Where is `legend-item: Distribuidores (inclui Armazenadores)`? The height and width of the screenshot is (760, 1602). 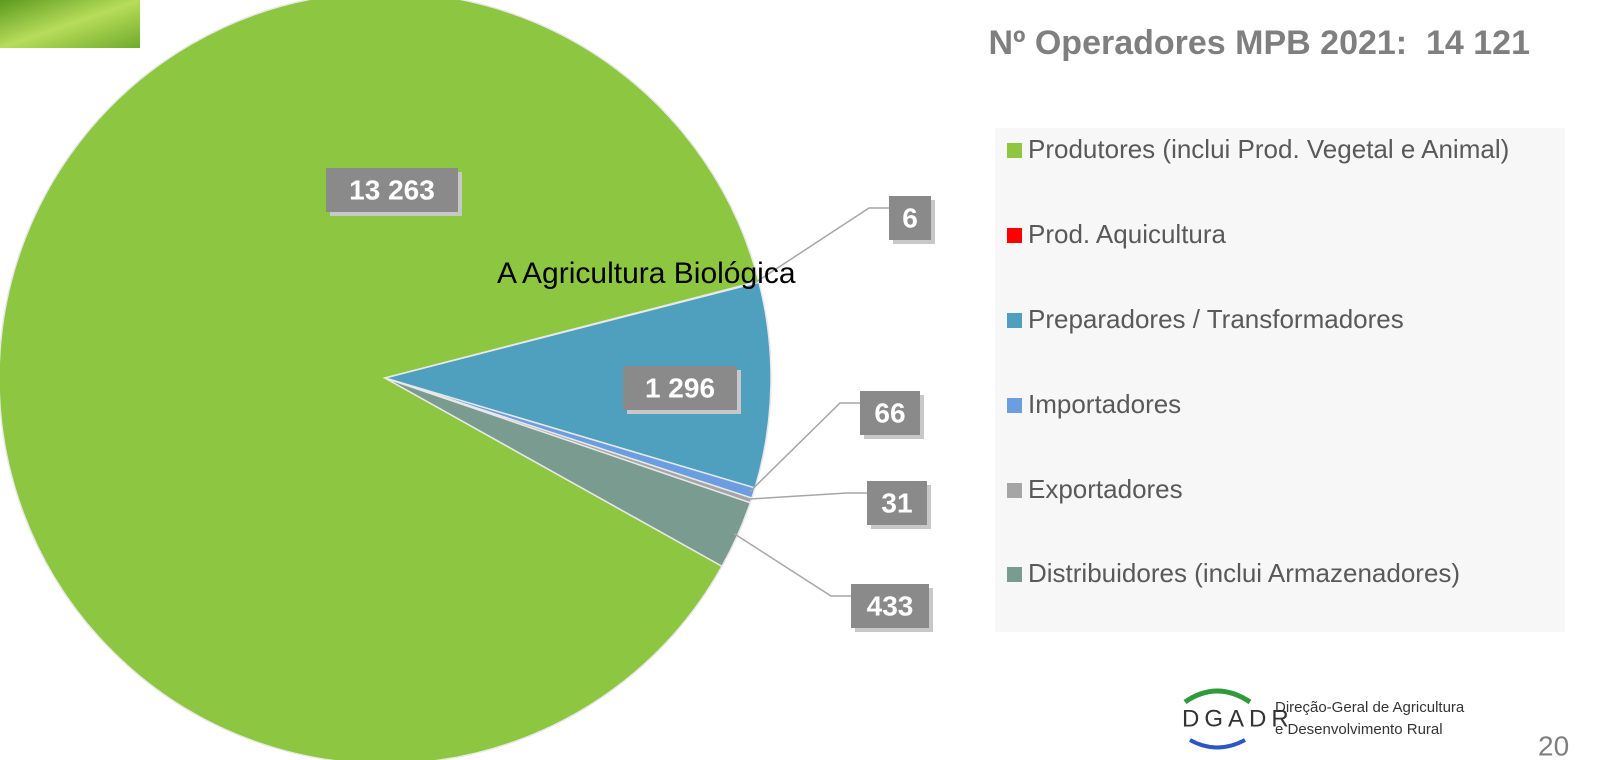
legend-item: Distribuidores (inclui Armazenadores) is located at coordinates (1282, 573).